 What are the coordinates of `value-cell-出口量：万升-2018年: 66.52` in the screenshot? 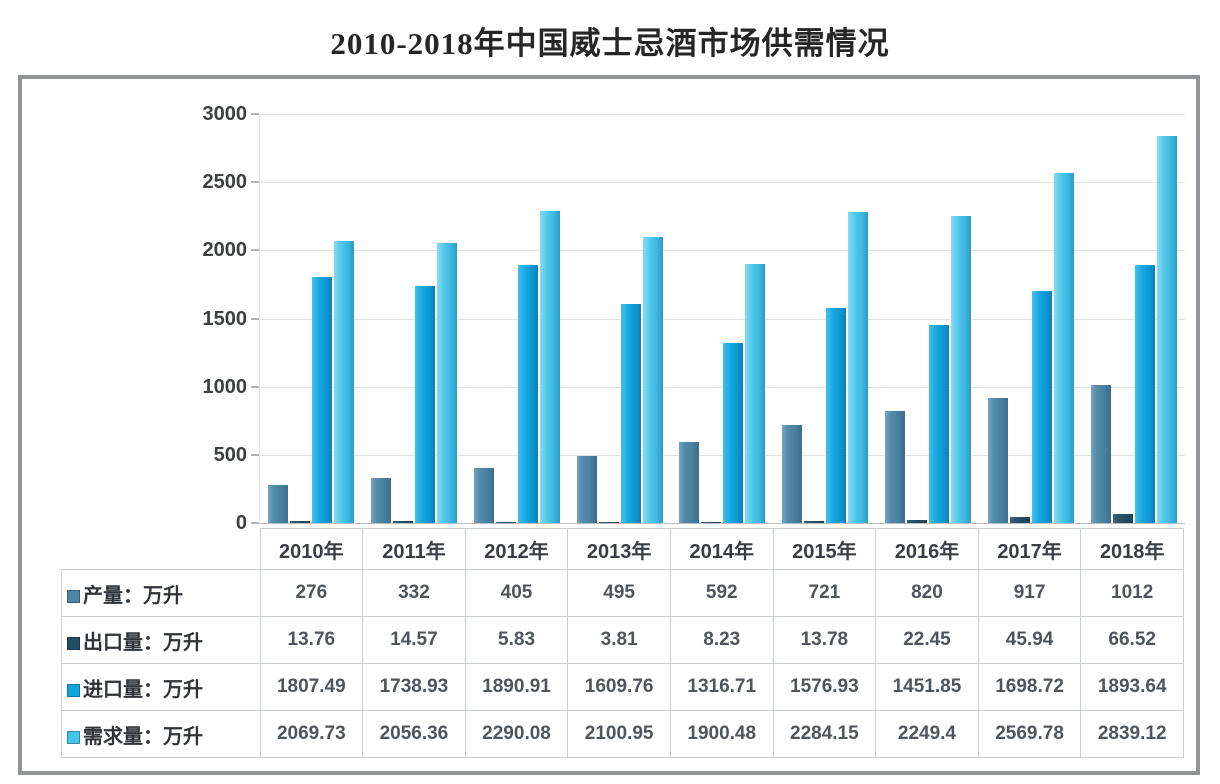 It's located at (1132, 640).